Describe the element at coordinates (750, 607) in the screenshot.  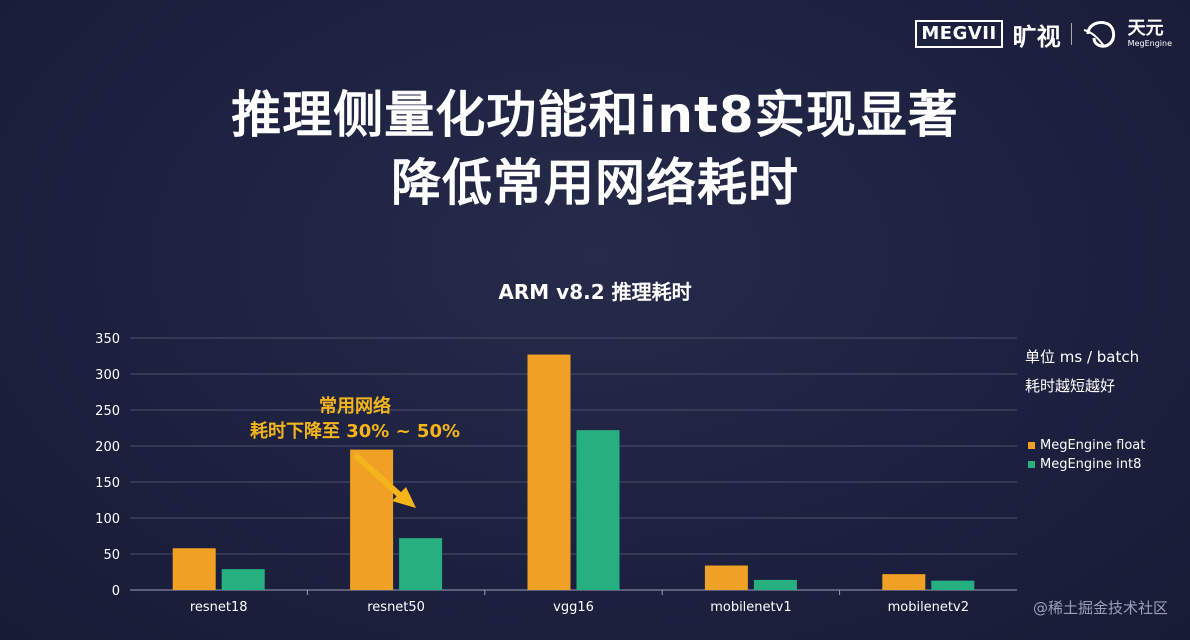
I see `x-tick-label: mobilenetv1` at that location.